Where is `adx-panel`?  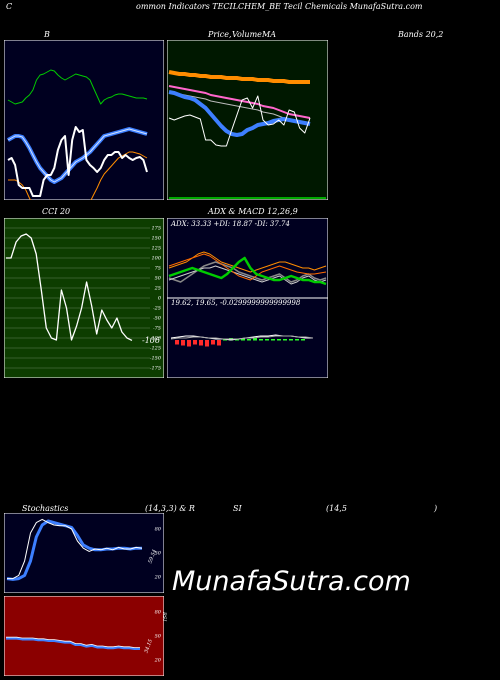
adx-panel is located at coordinates (247, 298).